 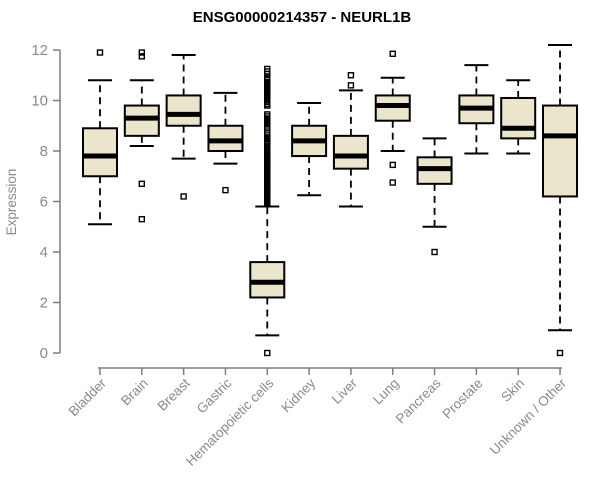 I want to click on y-axis-label: Expression, so click(x=11, y=202).